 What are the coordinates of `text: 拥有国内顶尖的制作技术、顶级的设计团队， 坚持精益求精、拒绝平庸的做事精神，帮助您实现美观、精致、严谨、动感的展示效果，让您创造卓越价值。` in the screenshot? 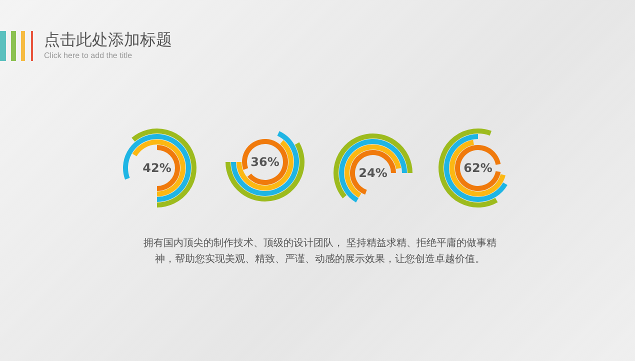 It's located at (320, 251).